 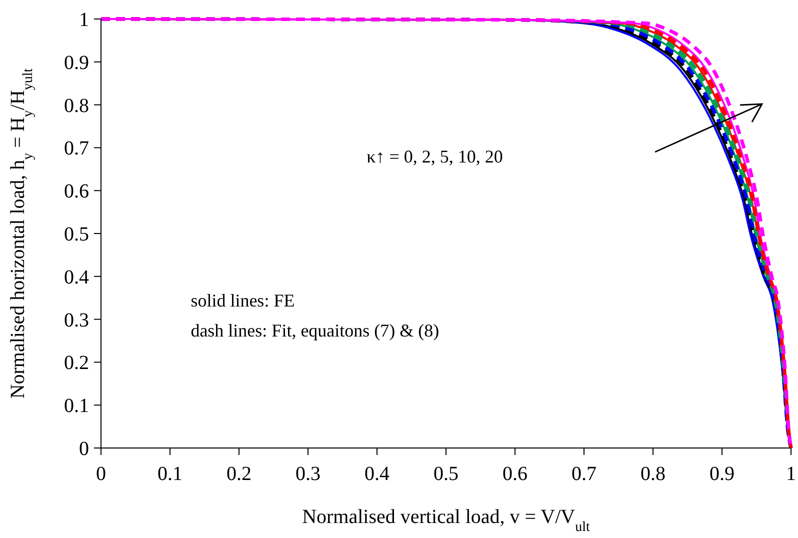 What do you see at coordinates (76, 235) in the screenshot?
I see `y-tick-label: 0.5` at bounding box center [76, 235].